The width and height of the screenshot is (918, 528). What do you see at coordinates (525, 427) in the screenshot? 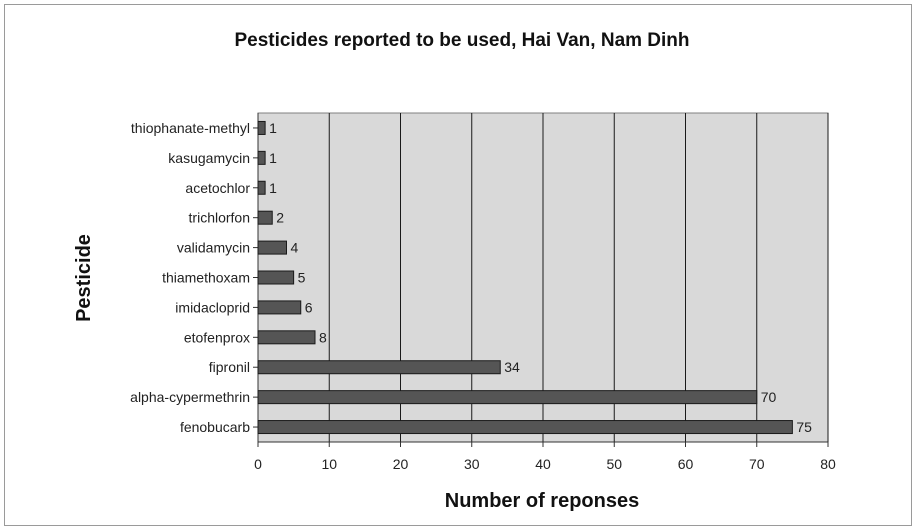
I see `bar-fenobucarb` at bounding box center [525, 427].